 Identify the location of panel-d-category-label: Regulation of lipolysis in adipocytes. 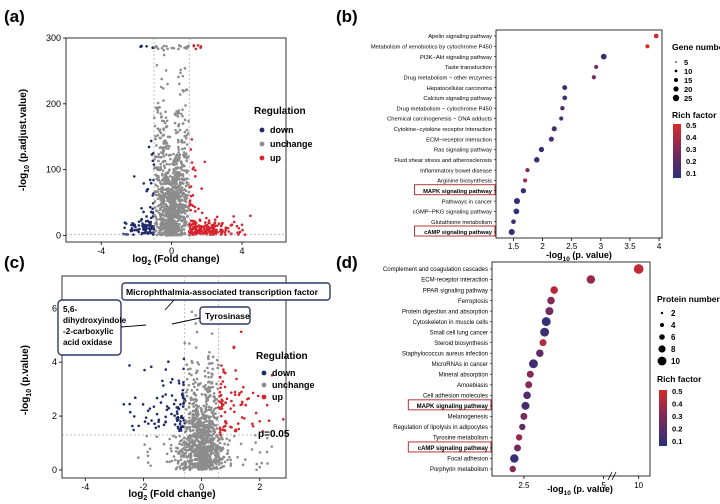
(440, 428).